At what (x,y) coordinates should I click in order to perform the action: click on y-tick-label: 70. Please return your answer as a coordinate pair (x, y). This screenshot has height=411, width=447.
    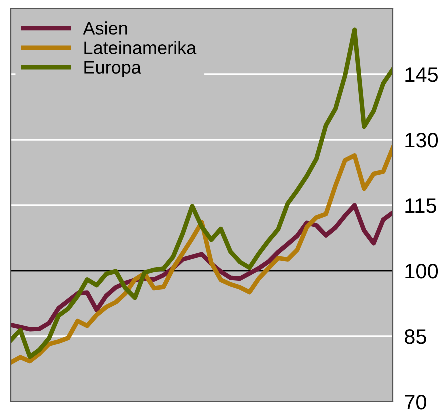
    Looking at the image, I should click on (415, 402).